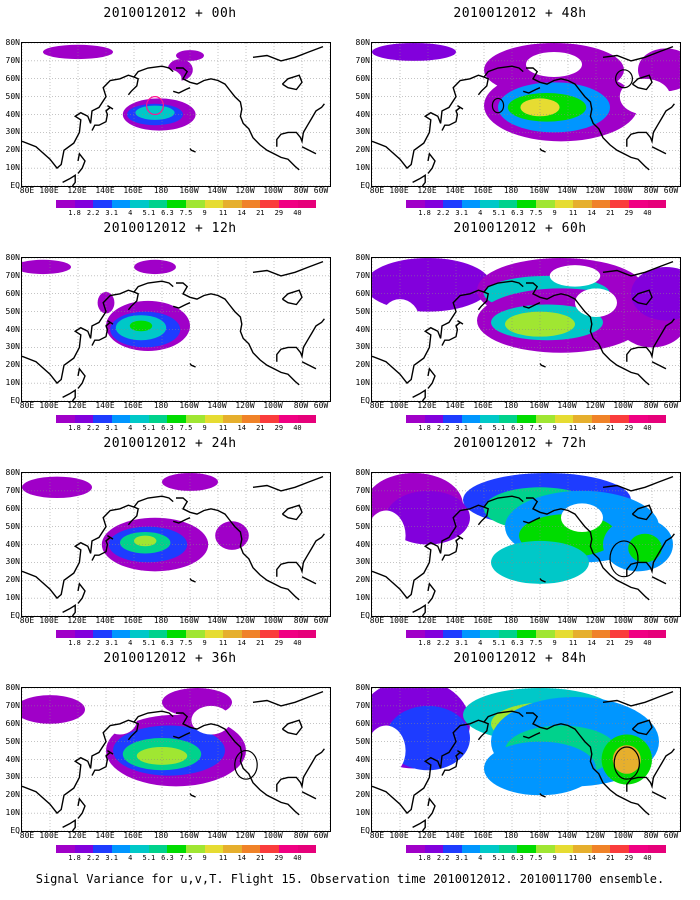  Describe the element at coordinates (362, 383) in the screenshot. I see `latitude-tick-label: 10N` at that location.